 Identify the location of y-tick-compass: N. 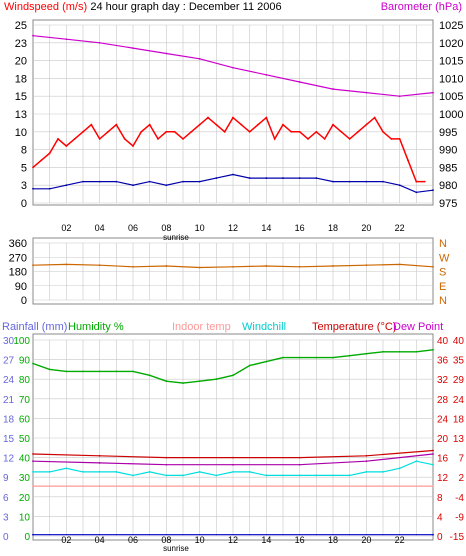
(443, 244).